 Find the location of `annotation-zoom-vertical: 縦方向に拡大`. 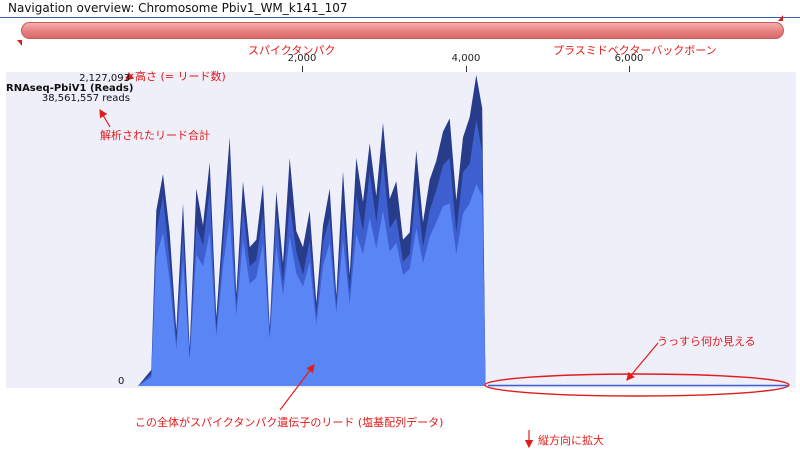

annotation-zoom-vertical: 縦方向に拡大 is located at coordinates (571, 440).